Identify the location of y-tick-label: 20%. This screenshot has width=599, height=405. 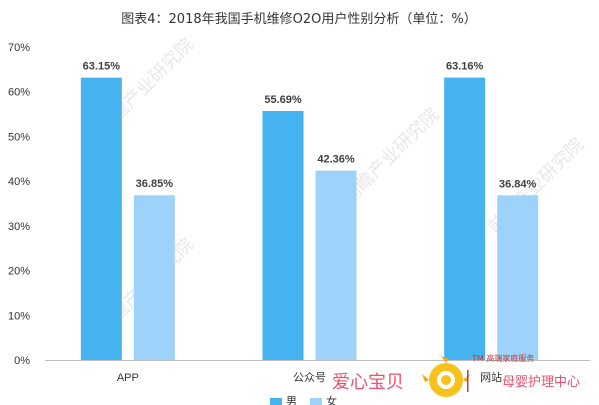
(19, 272).